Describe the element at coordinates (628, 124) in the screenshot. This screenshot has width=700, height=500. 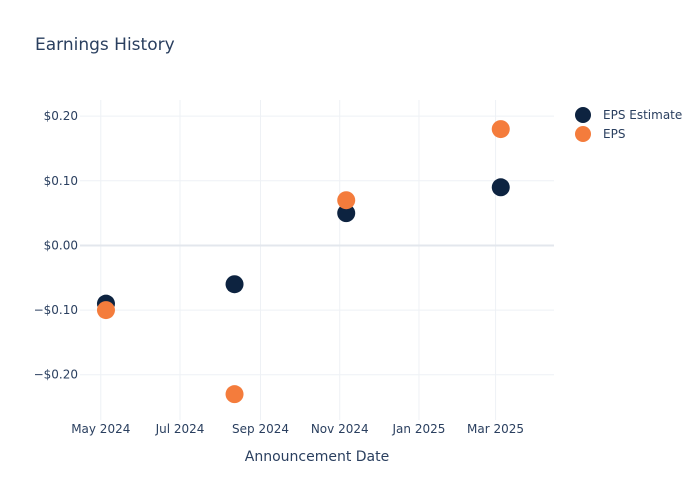
I see `legend: EPS Estimate EPS` at that location.